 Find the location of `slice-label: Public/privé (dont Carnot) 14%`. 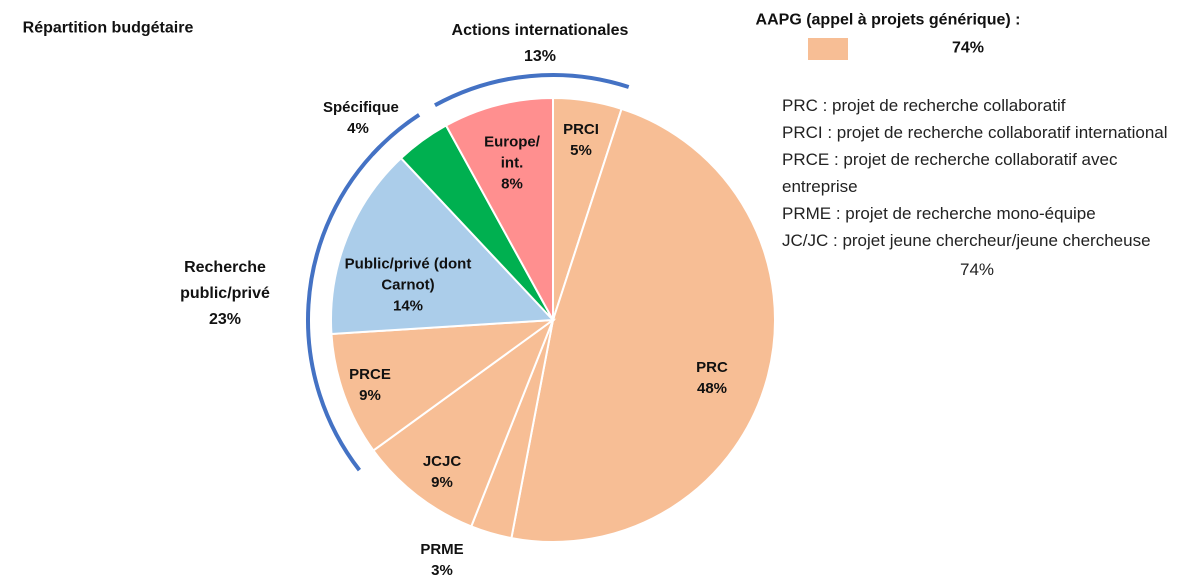

slice-label: Public/privé (dont Carnot) 14% is located at coordinates (408, 285).